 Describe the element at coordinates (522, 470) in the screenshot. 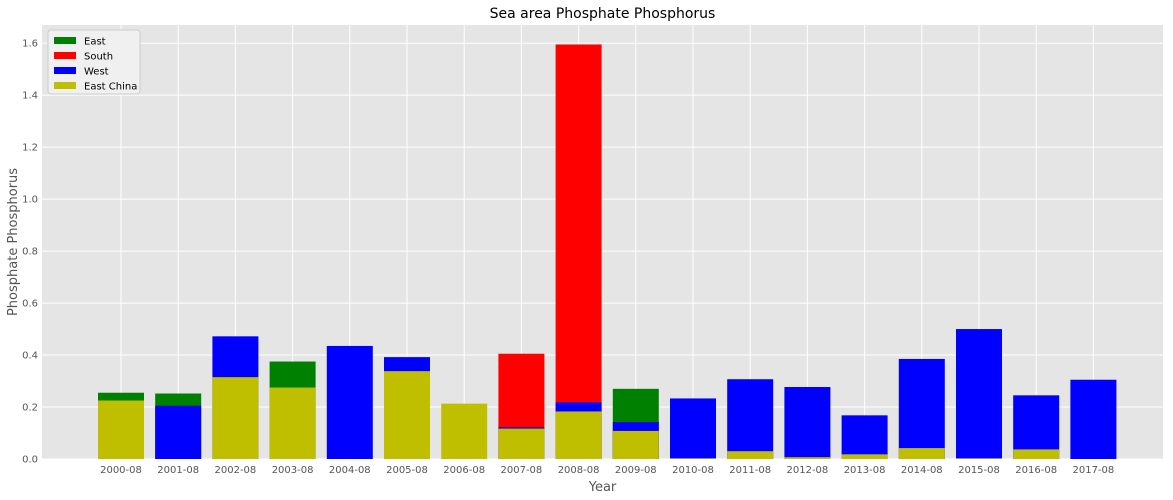

I see `x-tick-label: 2007-08` at that location.